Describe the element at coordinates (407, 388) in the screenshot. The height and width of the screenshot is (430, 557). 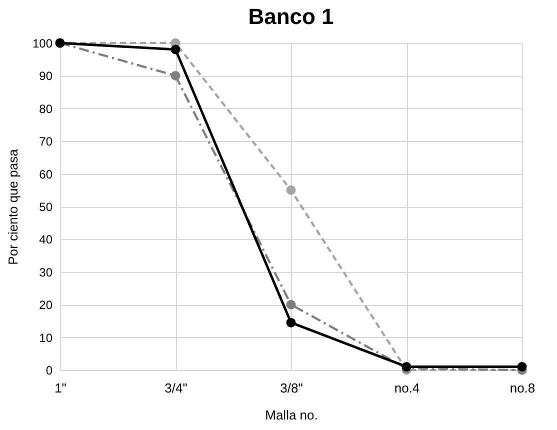
I see `x-tick-label: no.4` at that location.